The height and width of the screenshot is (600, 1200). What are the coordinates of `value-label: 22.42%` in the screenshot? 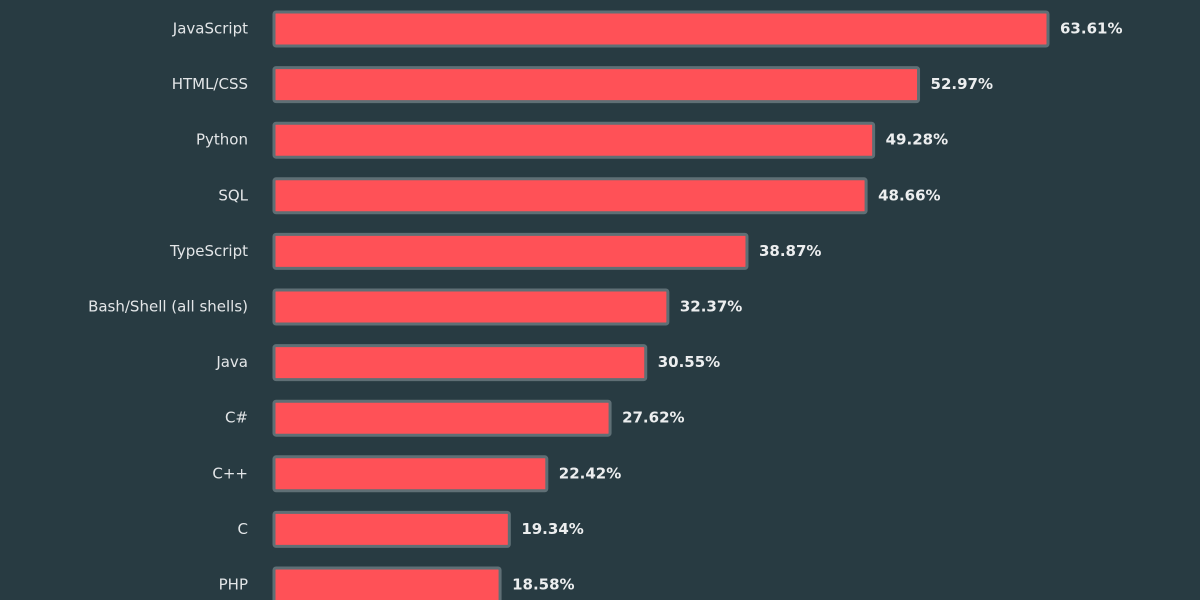 It's located at (590, 473).